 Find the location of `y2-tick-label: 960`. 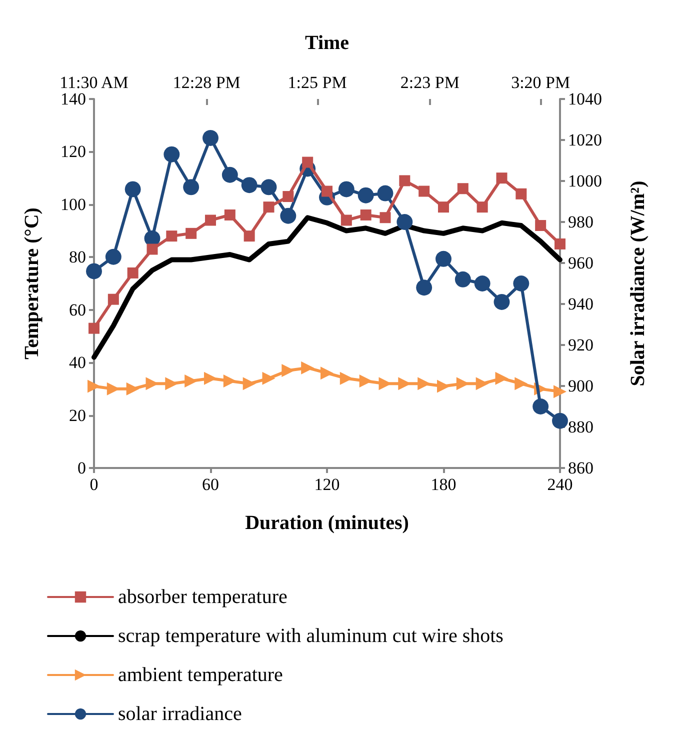

y2-tick-label: 960 is located at coordinates (581, 263).